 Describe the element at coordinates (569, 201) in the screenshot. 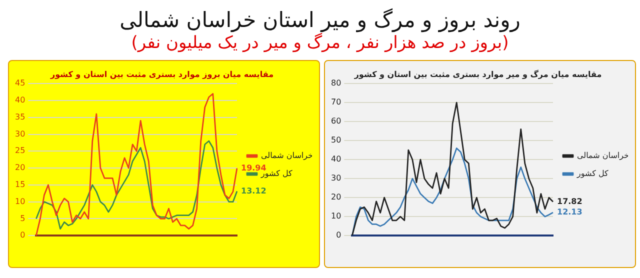

I see `data-label: 17.82` at that location.